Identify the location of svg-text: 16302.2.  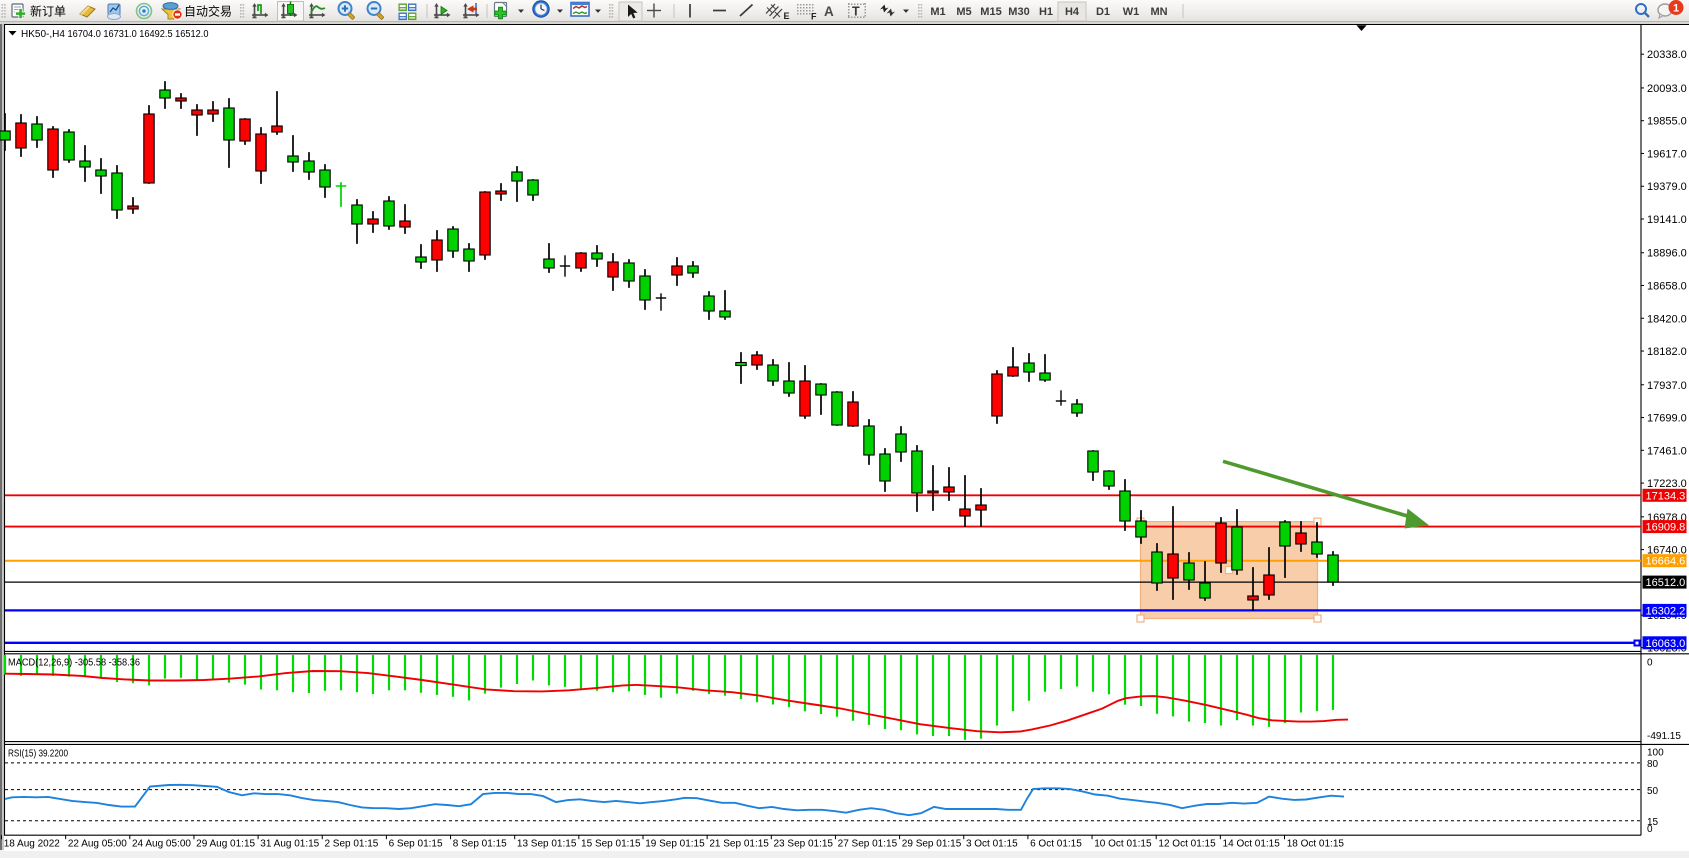
(1666, 611).